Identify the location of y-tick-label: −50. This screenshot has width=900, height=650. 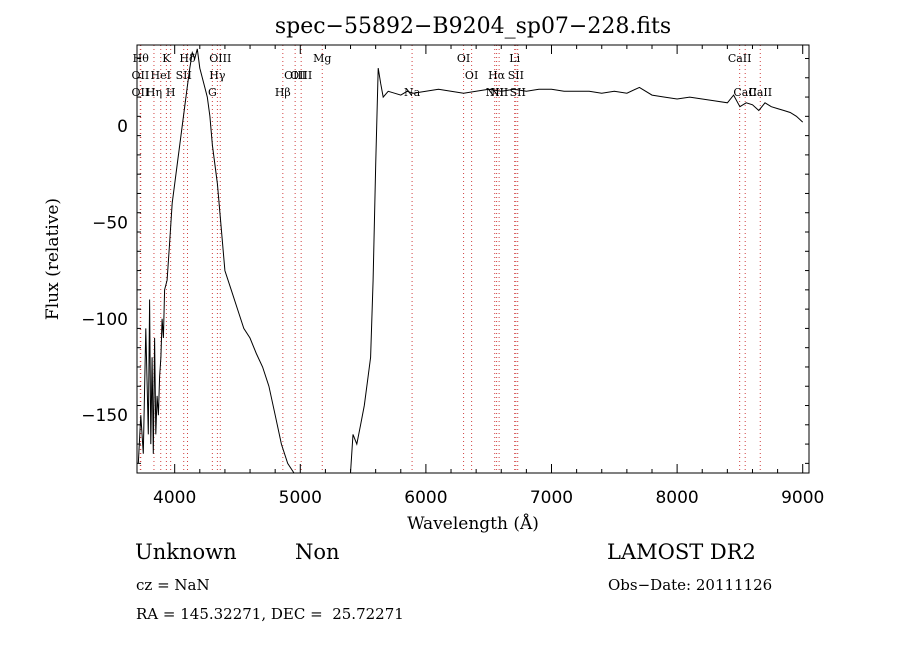
(110, 223).